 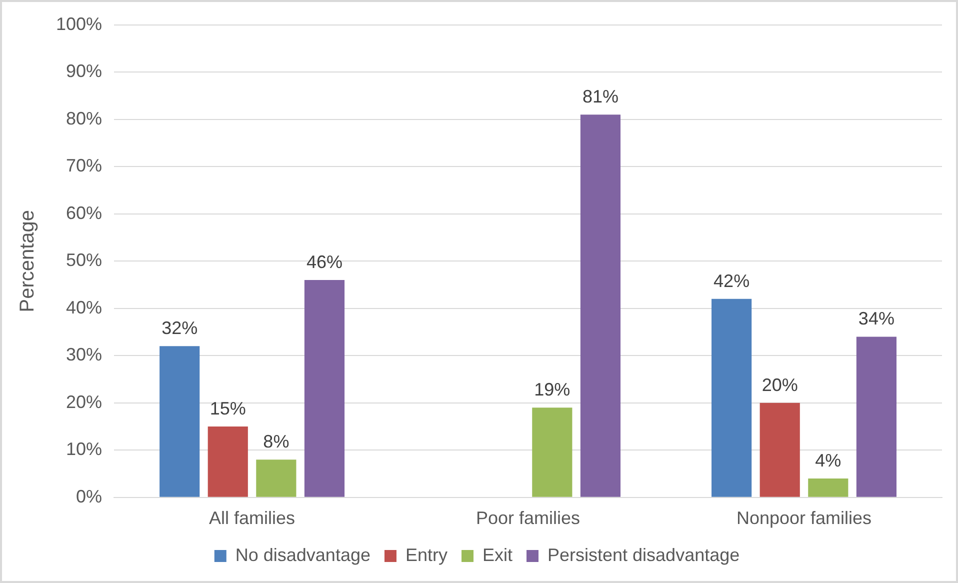 I want to click on y-tick-label: 10%, so click(x=84, y=449).